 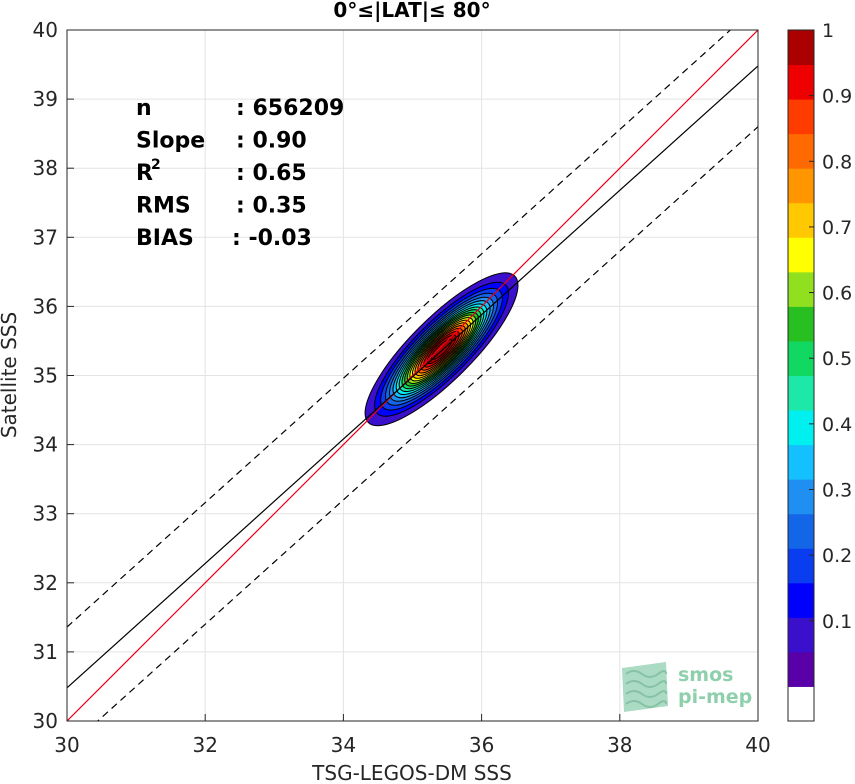 I want to click on stat-value: : -0.03, so click(x=272, y=238).